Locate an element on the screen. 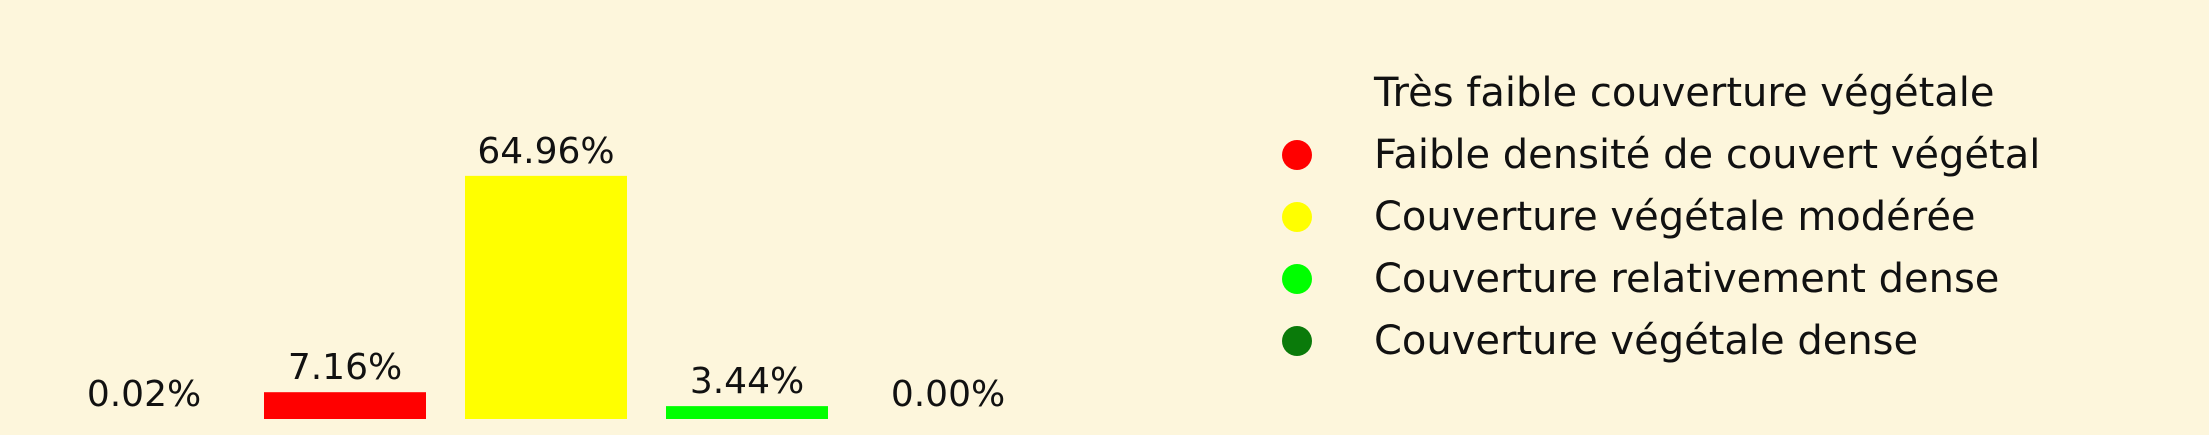 The height and width of the screenshot is (435, 2209). legend-label: Très faible couverture végétale is located at coordinates (1684, 93).